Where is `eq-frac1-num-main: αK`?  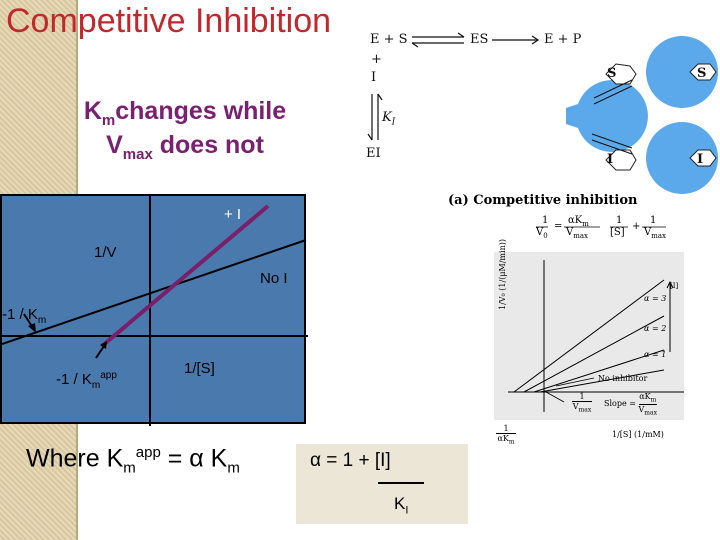 eq-frac1-num-main: αK is located at coordinates (575, 220).